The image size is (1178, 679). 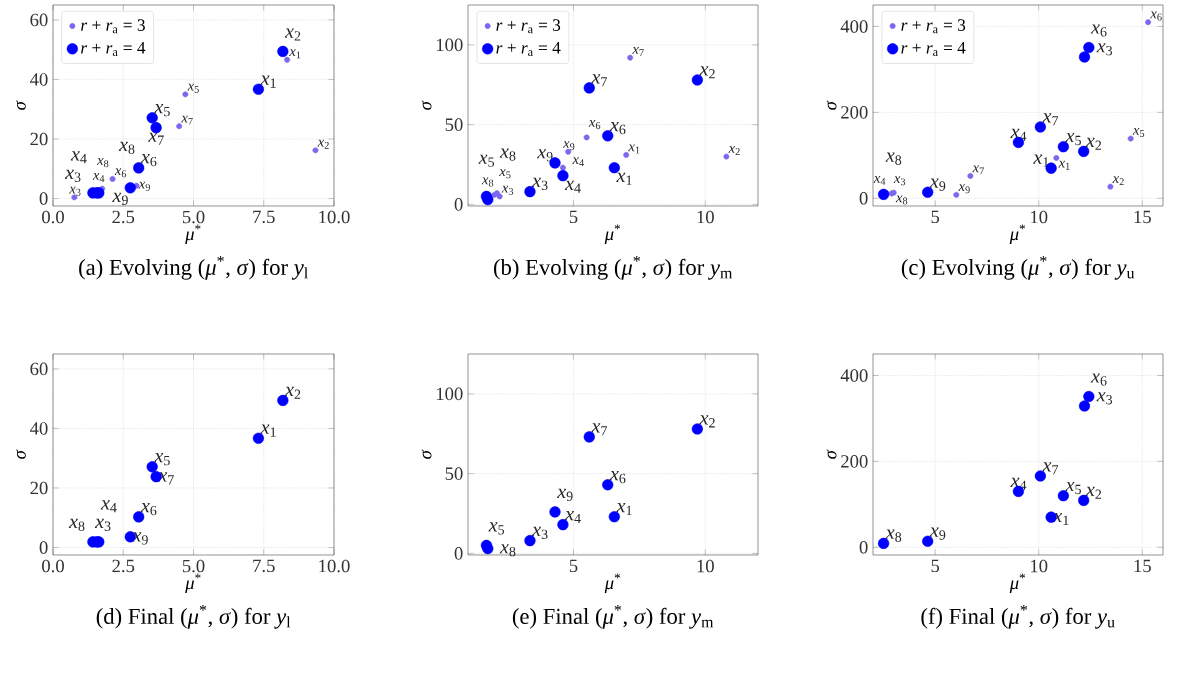 What do you see at coordinates (39, 139) in the screenshot?
I see `y-tick-label: 20` at bounding box center [39, 139].